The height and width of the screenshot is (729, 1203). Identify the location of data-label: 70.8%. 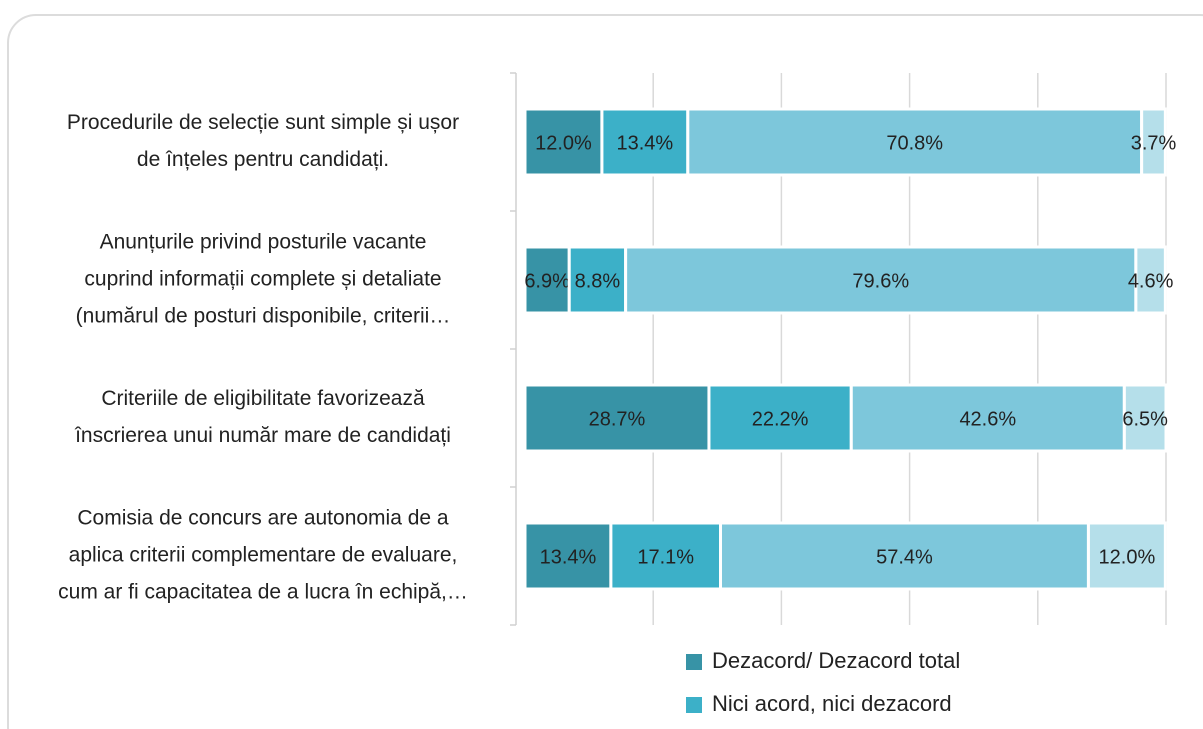
(914, 143).